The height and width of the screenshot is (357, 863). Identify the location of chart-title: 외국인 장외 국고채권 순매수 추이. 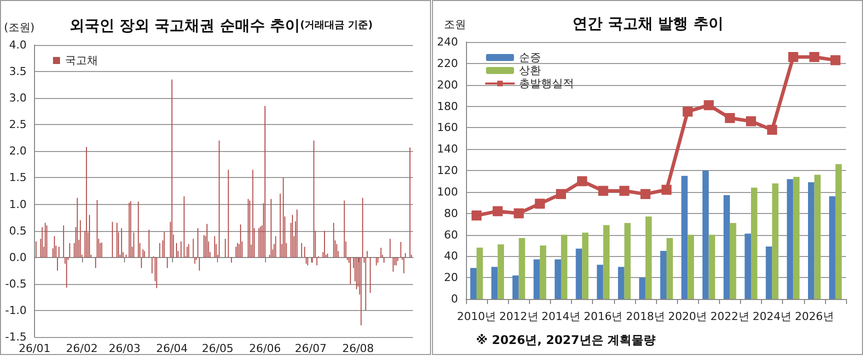
(184, 25).